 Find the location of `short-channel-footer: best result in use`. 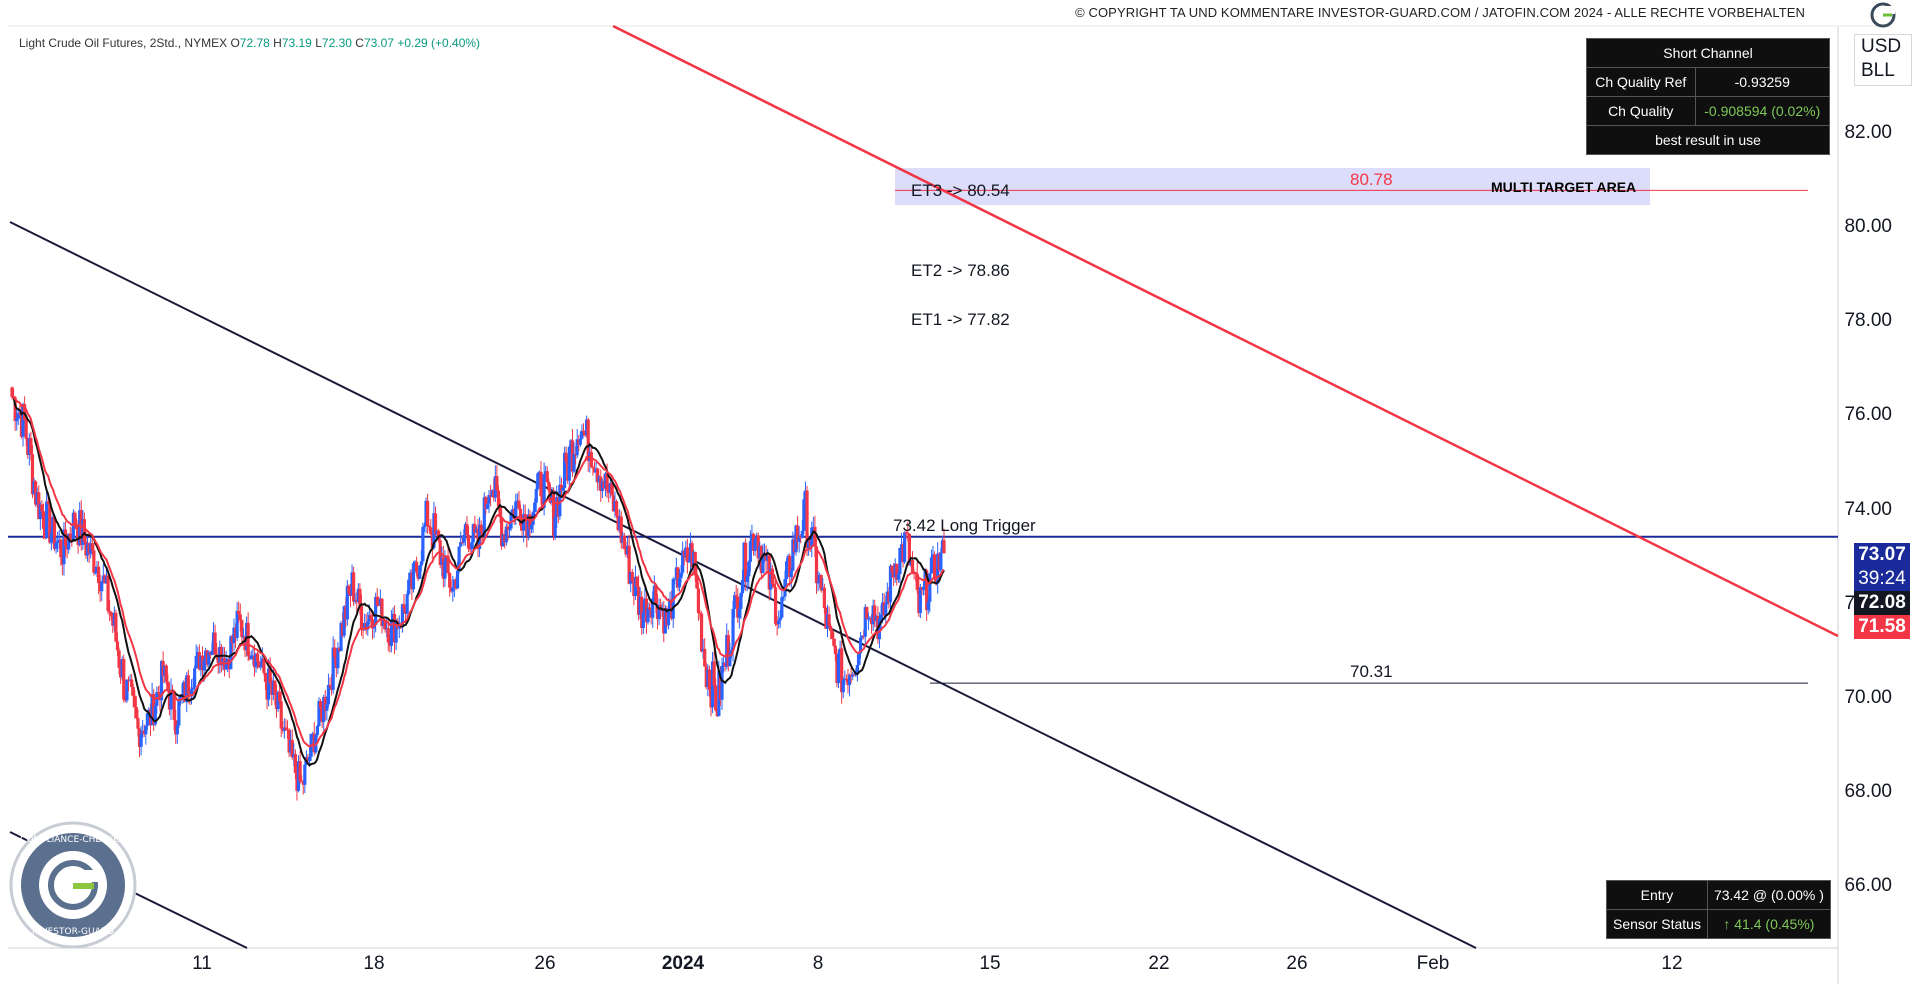

short-channel-footer: best result in use is located at coordinates (1708, 140).